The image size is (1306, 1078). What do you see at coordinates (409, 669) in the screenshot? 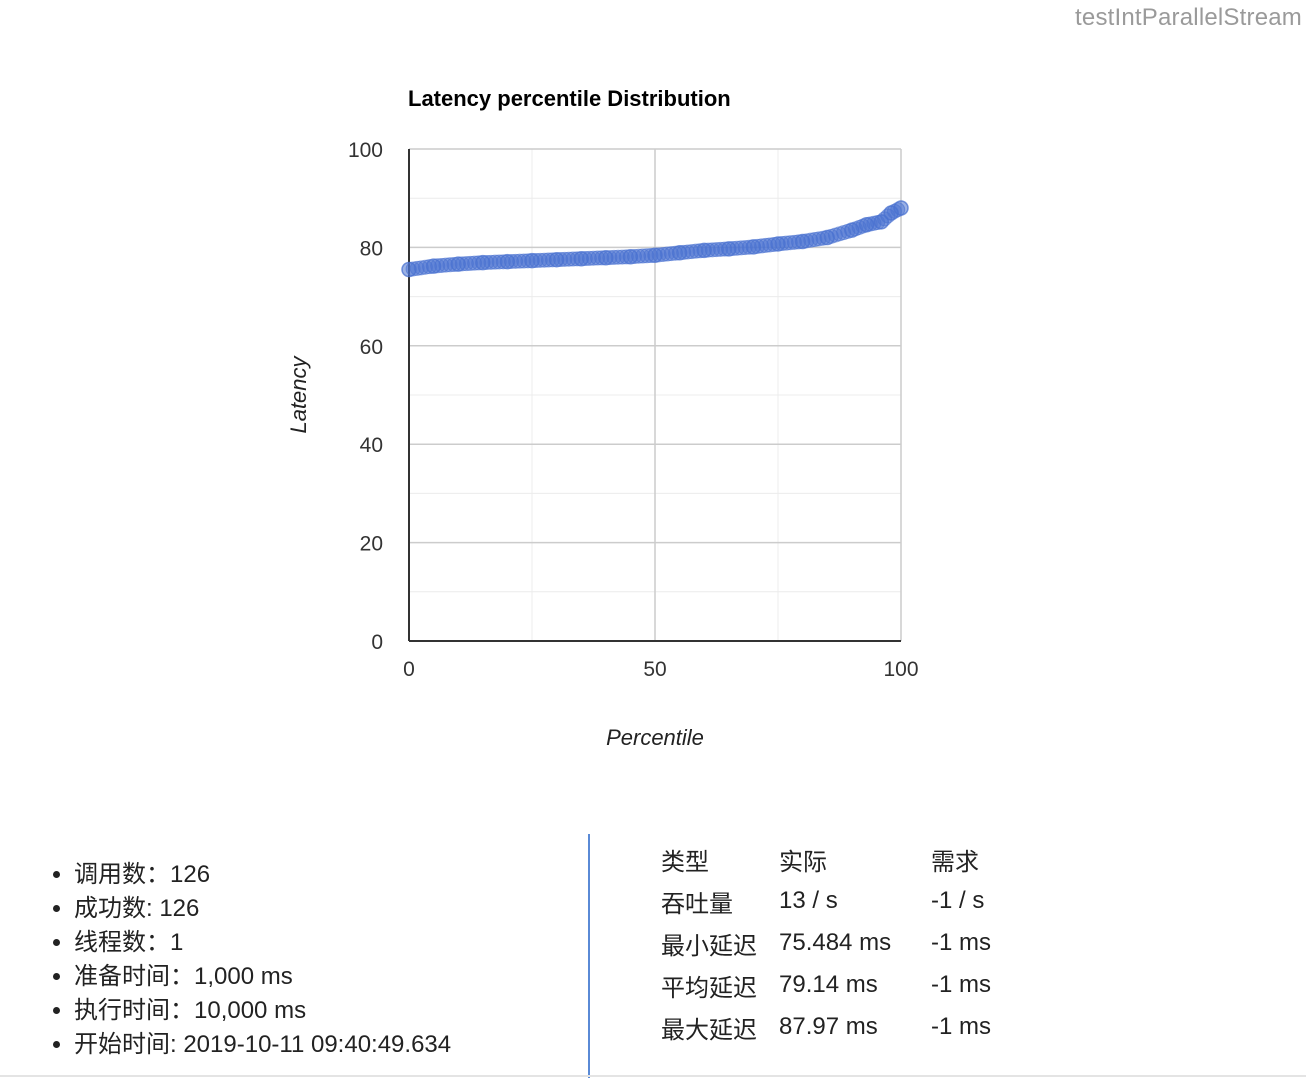
I see `x-tick-label: 0` at bounding box center [409, 669].